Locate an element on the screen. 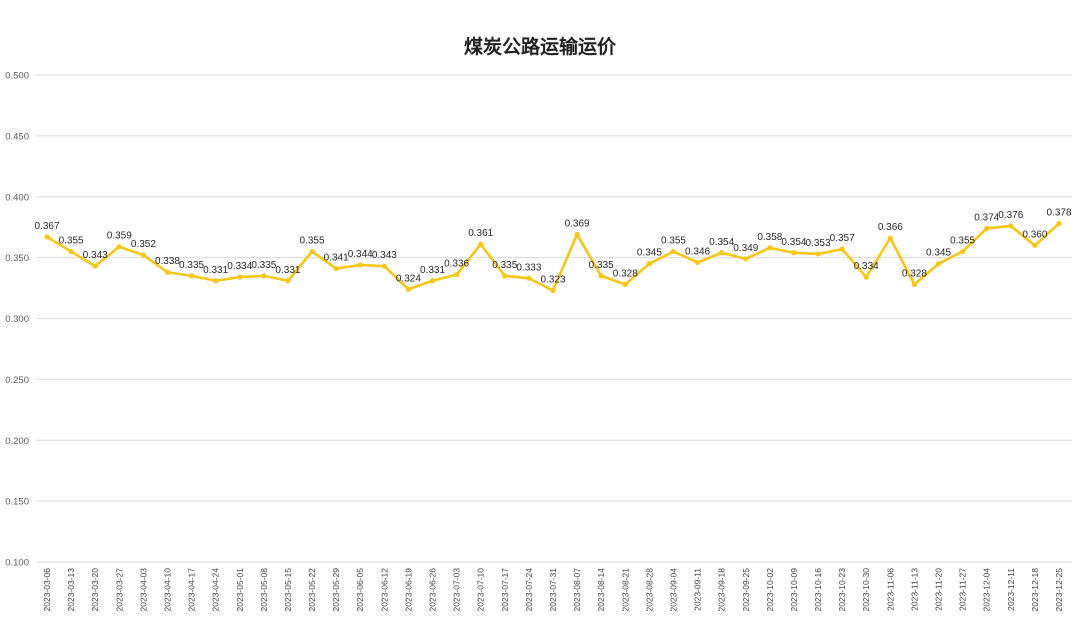  y-tick-label: 0.100 is located at coordinates (17, 563).